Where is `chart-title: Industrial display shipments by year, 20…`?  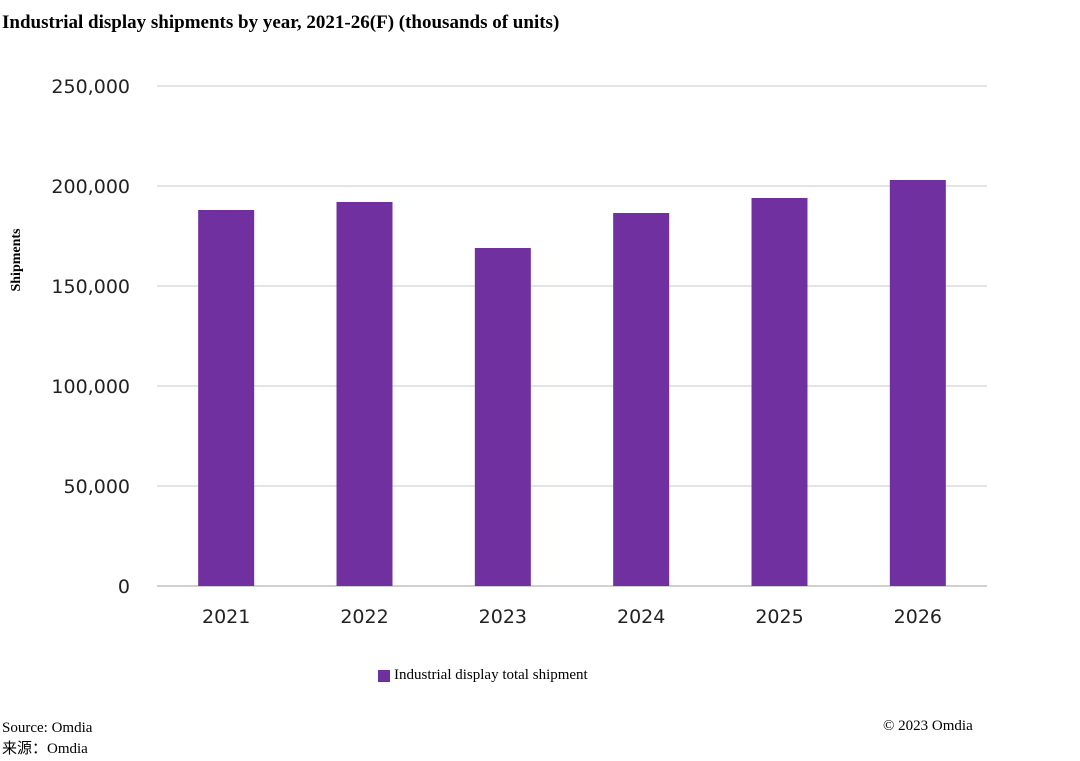
chart-title: Industrial display shipments by year, 20… is located at coordinates (281, 22).